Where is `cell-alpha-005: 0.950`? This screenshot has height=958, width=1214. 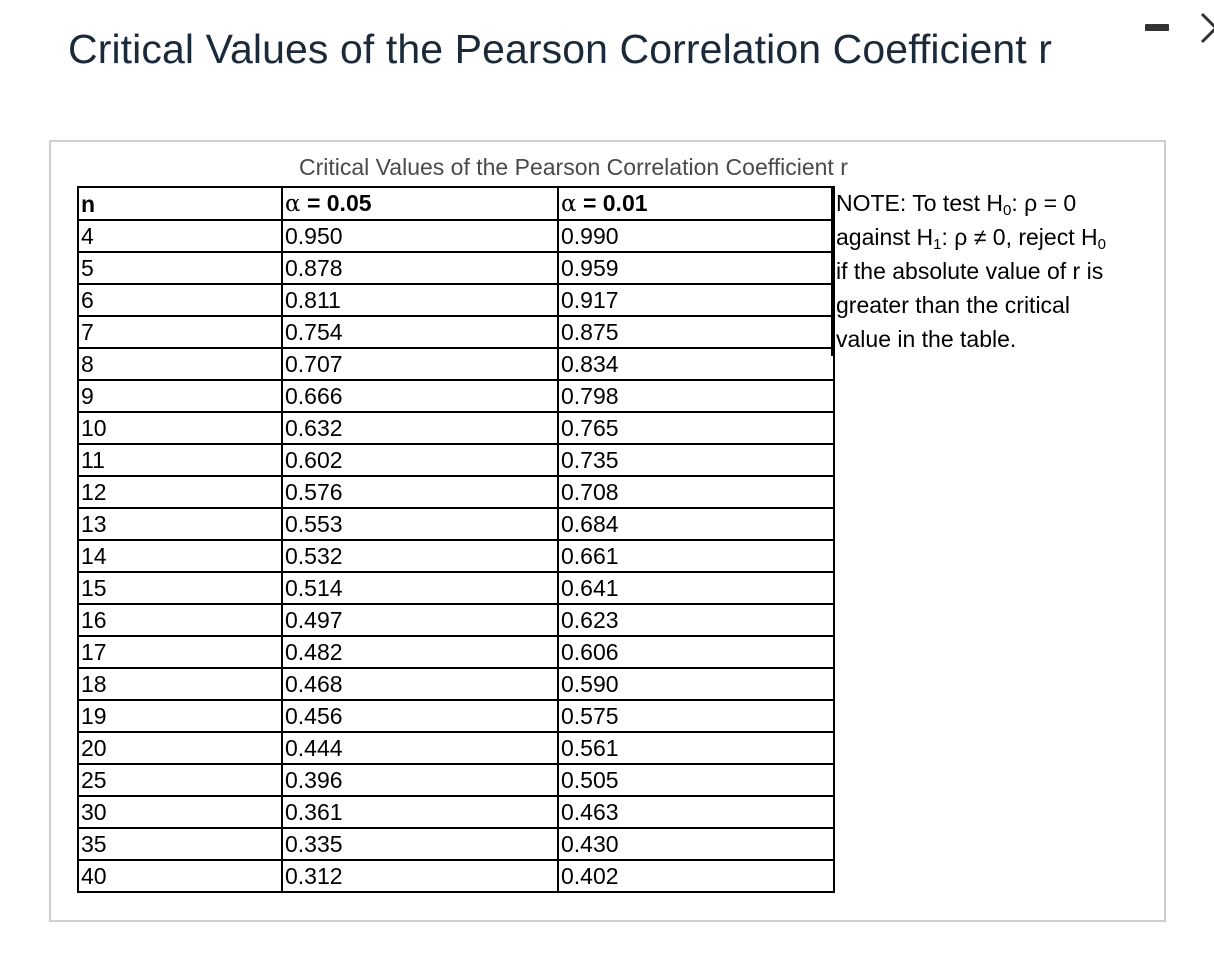
cell-alpha-005: 0.950 is located at coordinates (420, 236).